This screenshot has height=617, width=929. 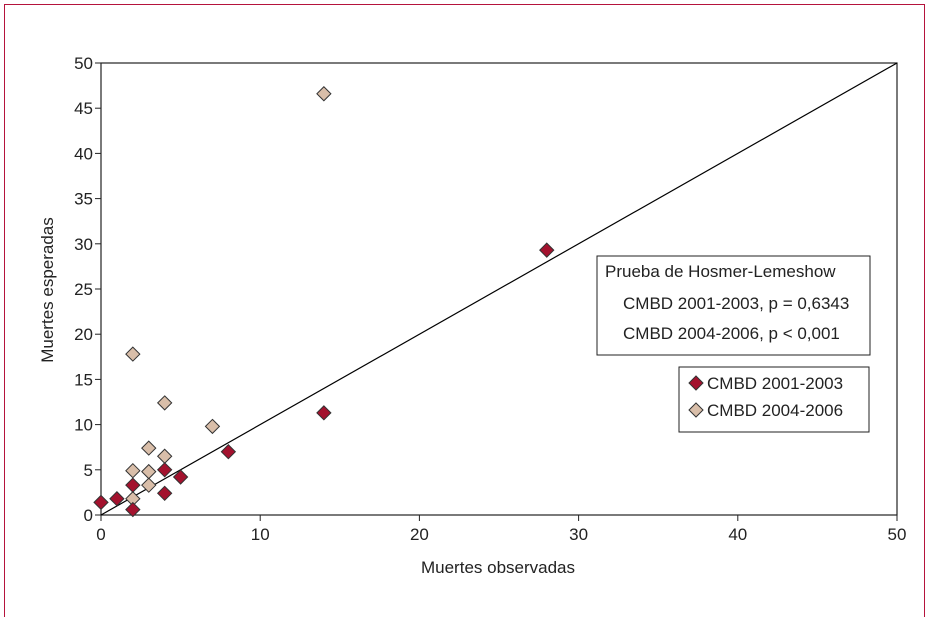 I want to click on stats-box-line1: CMBD 2001-2003, p = 0,6343, so click(x=736, y=303).